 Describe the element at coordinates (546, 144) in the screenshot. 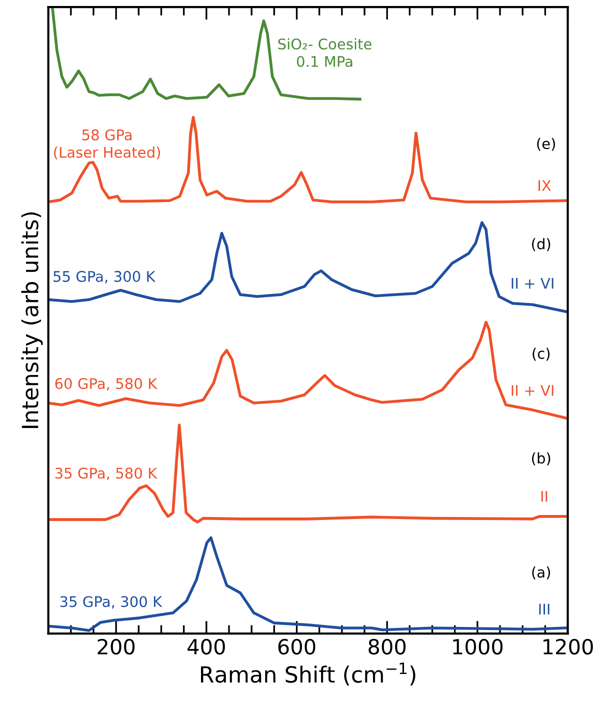

I see `annotation: (e)` at that location.